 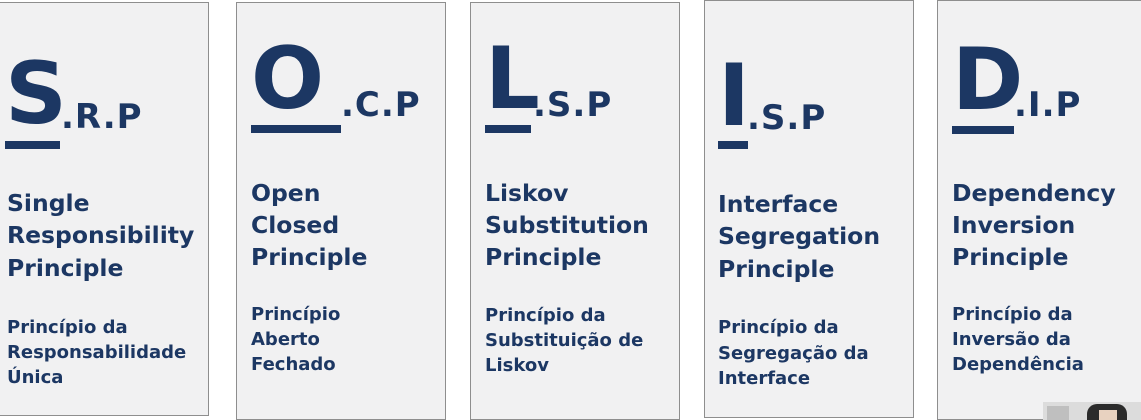 What do you see at coordinates (32, 145) in the screenshot?
I see `srp-letter-underline` at bounding box center [32, 145].